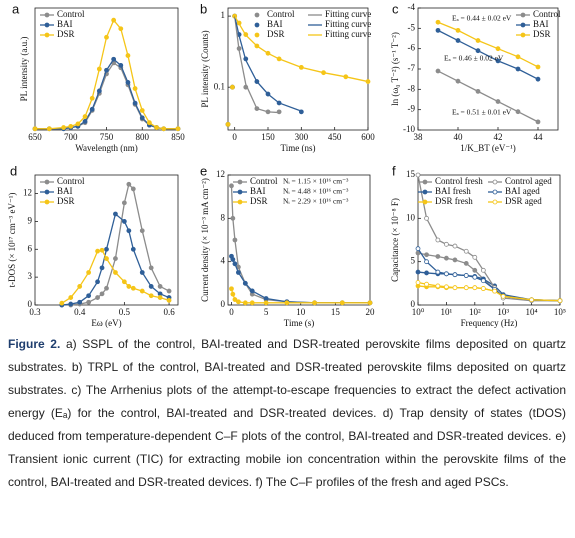 The height and width of the screenshot is (538, 575). What do you see at coordinates (219, 86) in the screenshot?
I see `y-tick-label: 0.1` at bounding box center [219, 86].